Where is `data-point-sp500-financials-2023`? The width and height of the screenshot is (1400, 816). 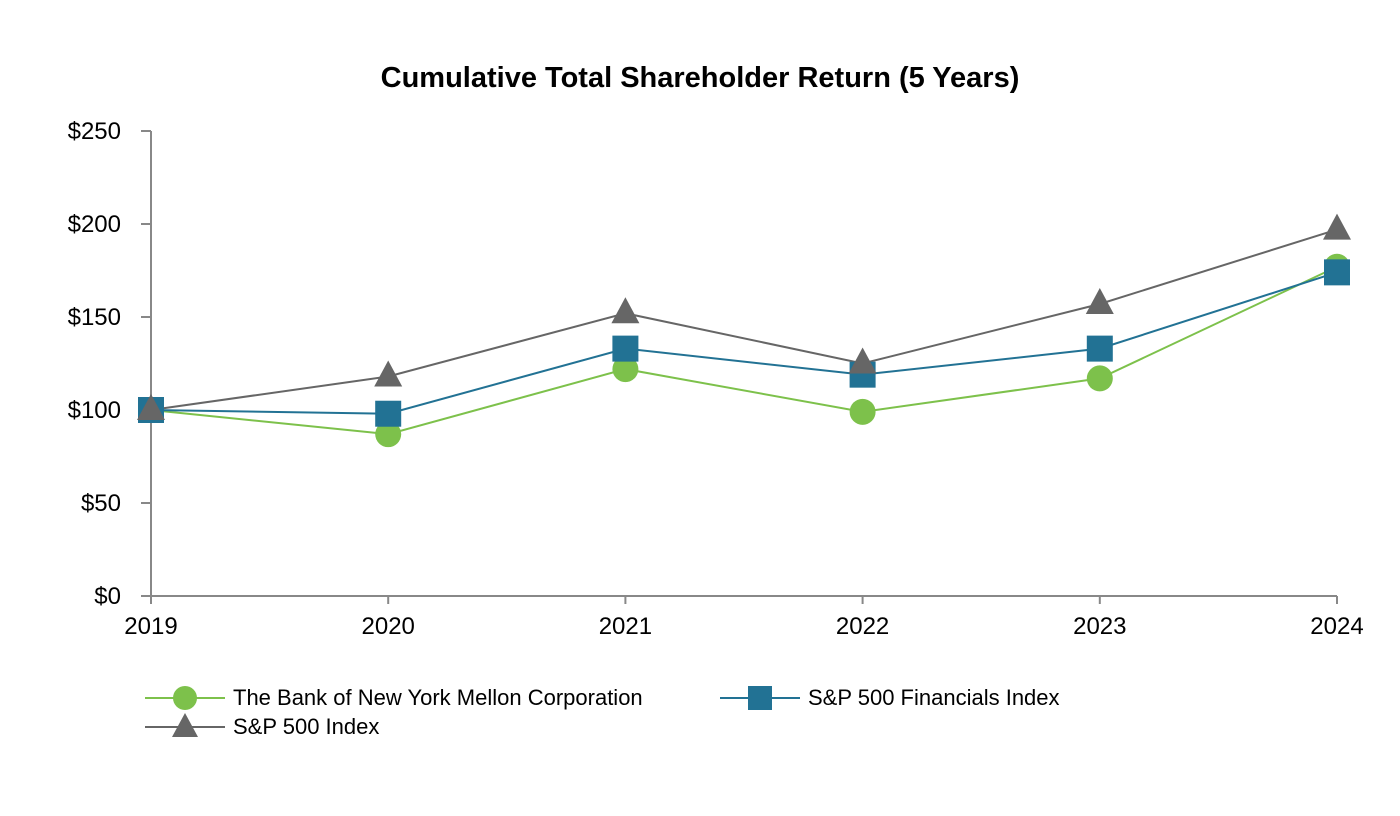
data-point-sp500-financials-2023 is located at coordinates (1099, 348).